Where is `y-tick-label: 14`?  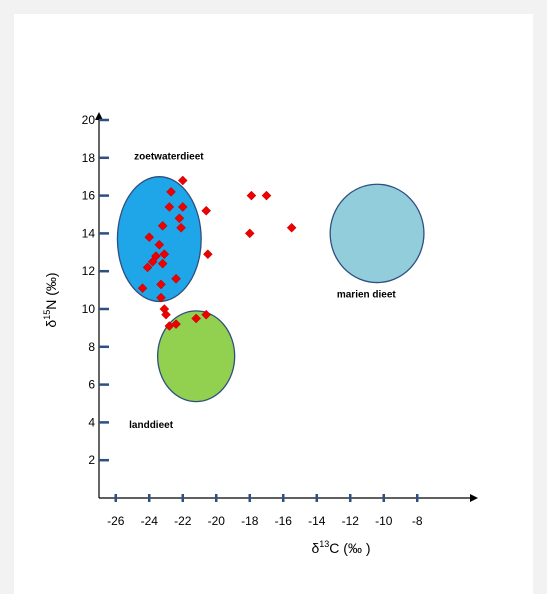 y-tick-label: 14 is located at coordinates (89, 233).